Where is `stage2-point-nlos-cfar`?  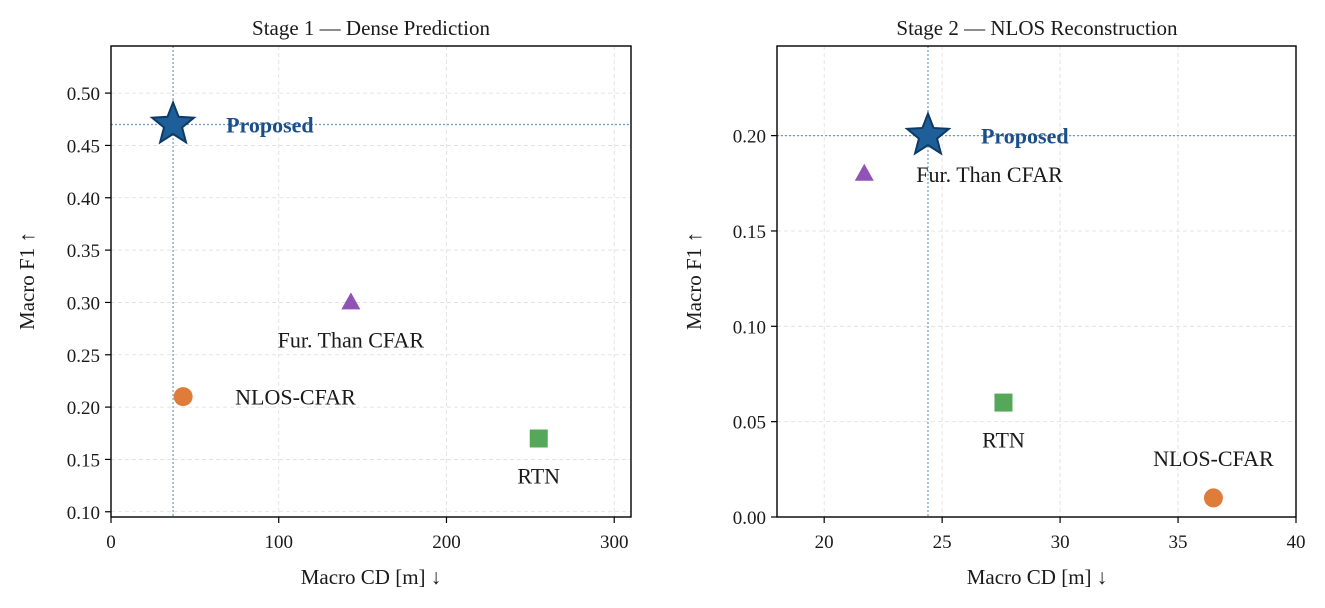
stage2-point-nlos-cfar is located at coordinates (1213, 498).